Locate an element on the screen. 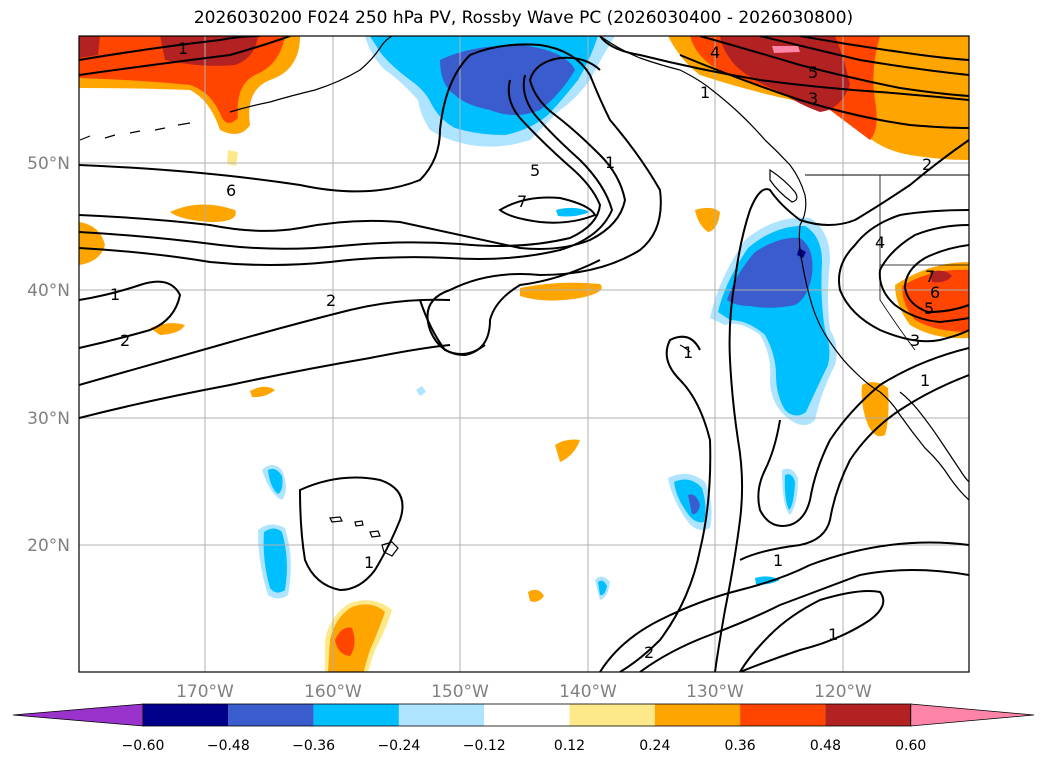 The image size is (1047, 765). colorbar-tick-label: 0.12 is located at coordinates (569, 746).